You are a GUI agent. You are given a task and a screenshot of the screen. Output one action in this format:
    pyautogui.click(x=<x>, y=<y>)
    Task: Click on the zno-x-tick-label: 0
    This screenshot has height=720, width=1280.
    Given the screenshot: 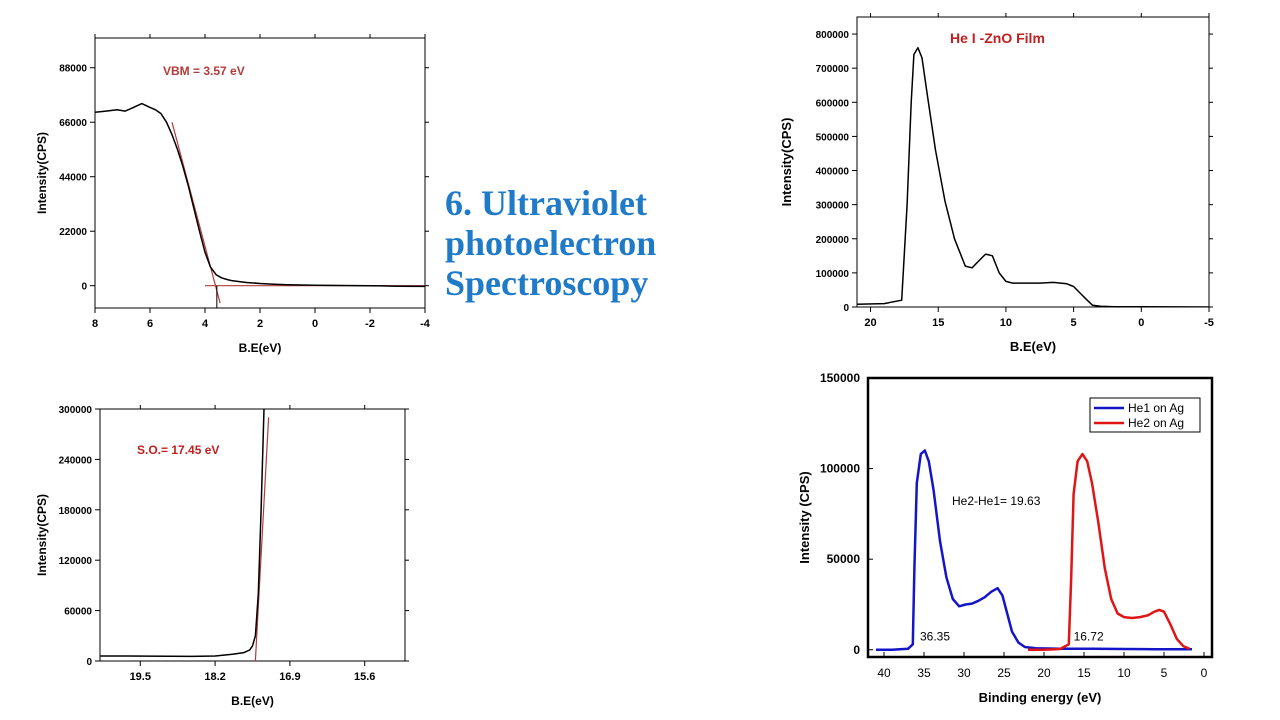 What is the action you would take?
    pyautogui.click(x=1141, y=323)
    